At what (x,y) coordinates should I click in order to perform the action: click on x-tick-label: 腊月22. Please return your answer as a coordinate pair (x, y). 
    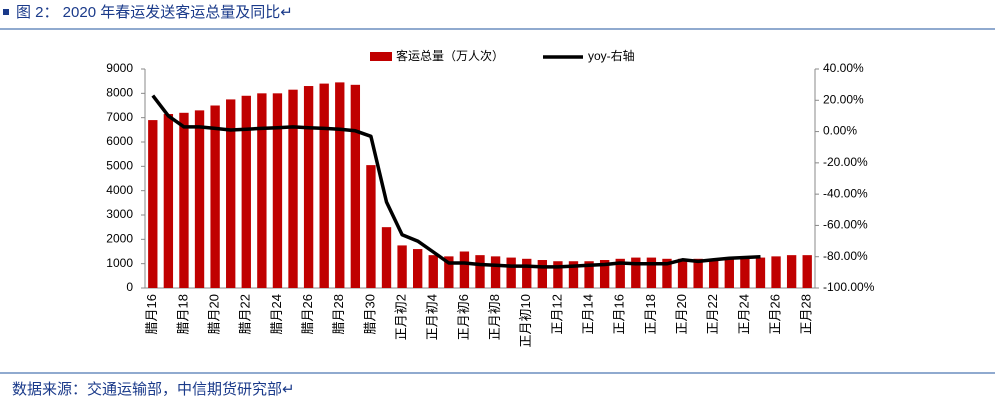
    Looking at the image, I should click on (245, 314).